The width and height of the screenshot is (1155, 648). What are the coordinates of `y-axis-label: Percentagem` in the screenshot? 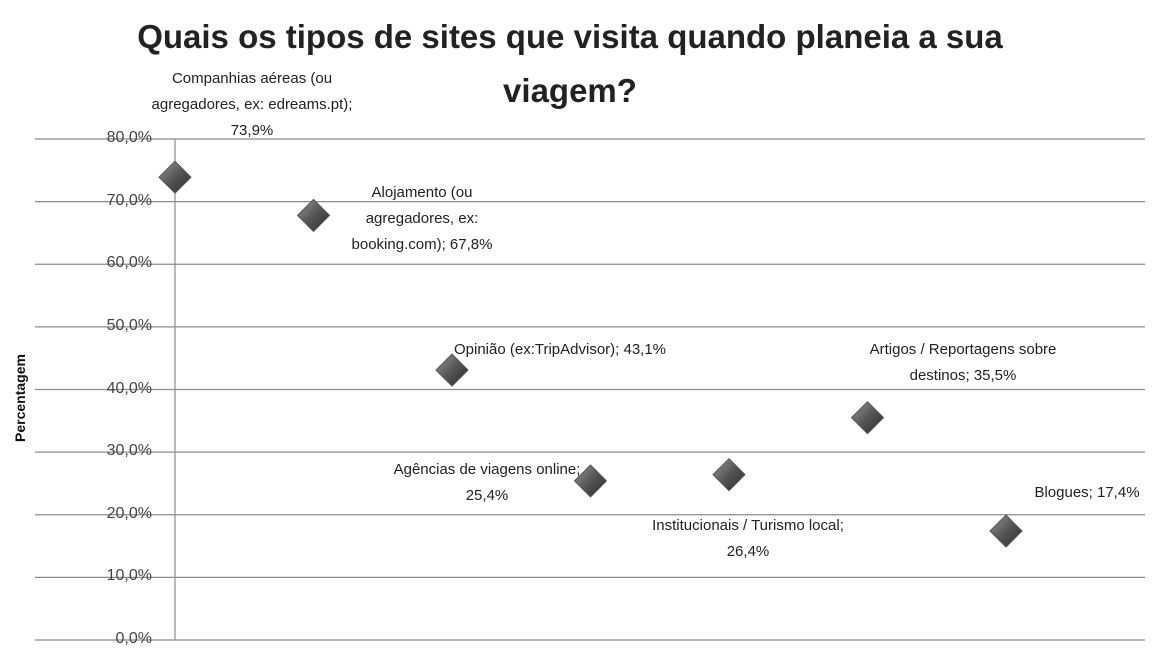 It's located at (20, 398).